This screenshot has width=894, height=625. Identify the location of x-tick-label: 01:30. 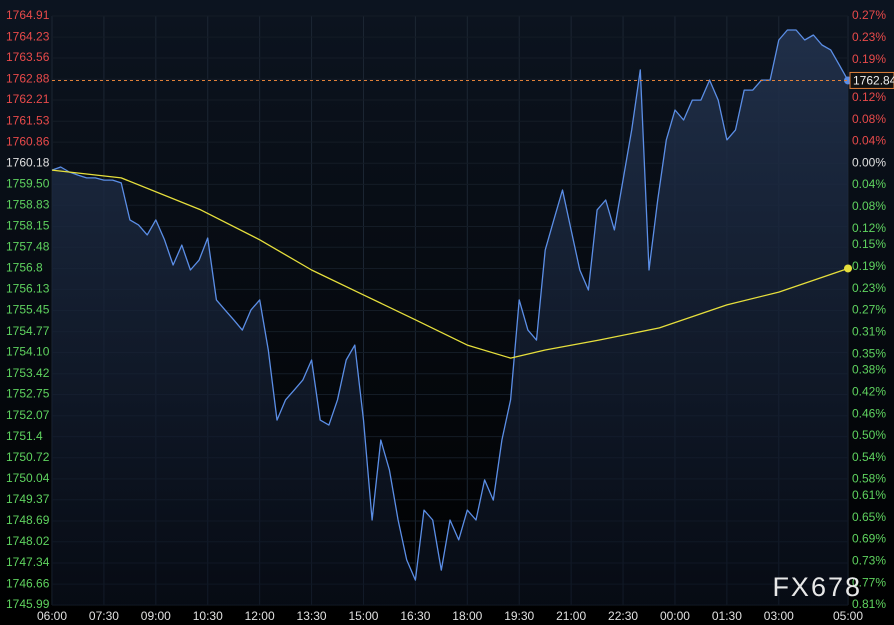
(727, 616).